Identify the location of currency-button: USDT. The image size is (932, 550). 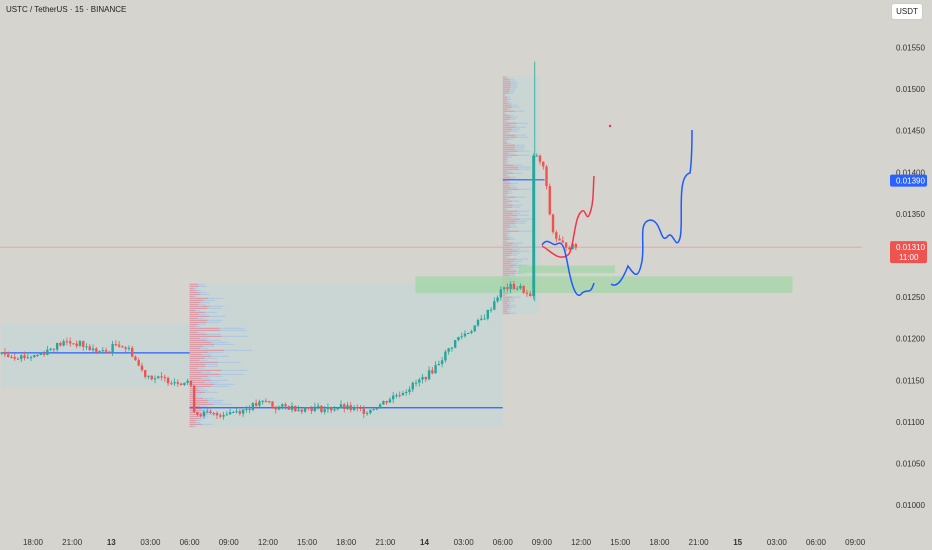
(907, 11).